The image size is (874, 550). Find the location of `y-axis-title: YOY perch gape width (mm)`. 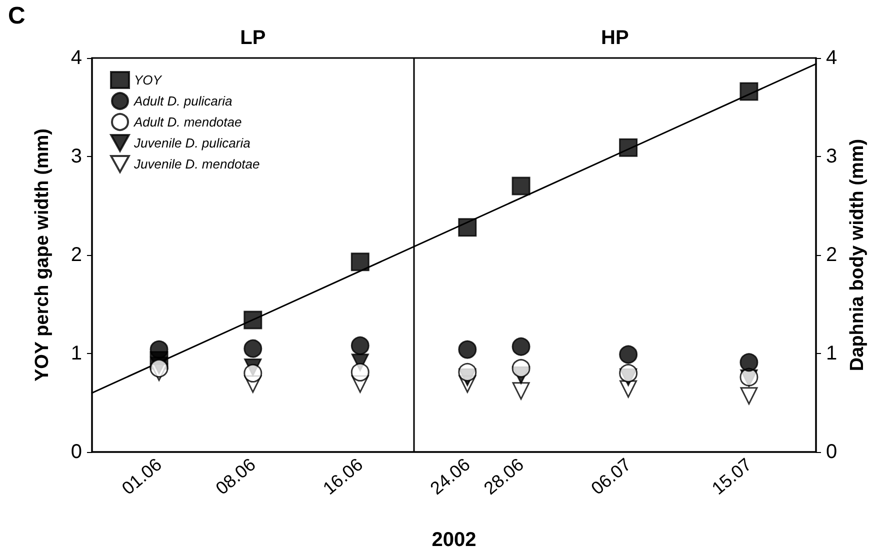

y-axis-title: YOY perch gape width (mm) is located at coordinates (42, 255).